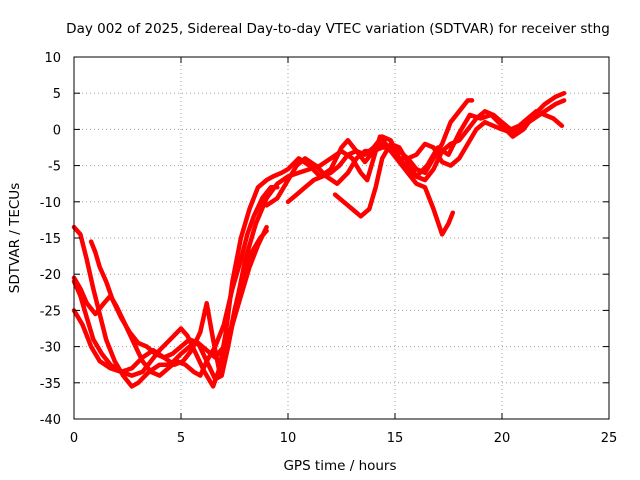  I want to click on y-tick-label: 0, so click(57, 130).